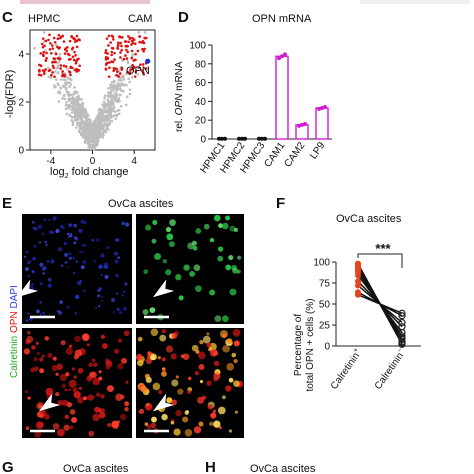 Image resolution: width=474 pixels, height=474 pixels. I want to click on significance-stars: ***, so click(383, 248).